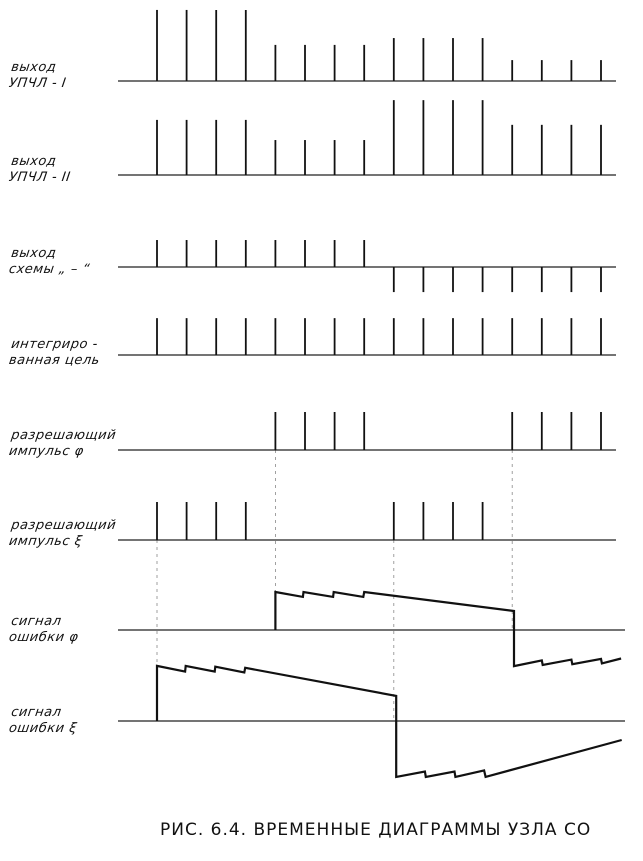 The width and height of the screenshot is (643, 861). I want to click on label-upchl-1: выход УПЧЛ - I, so click(39, 76).